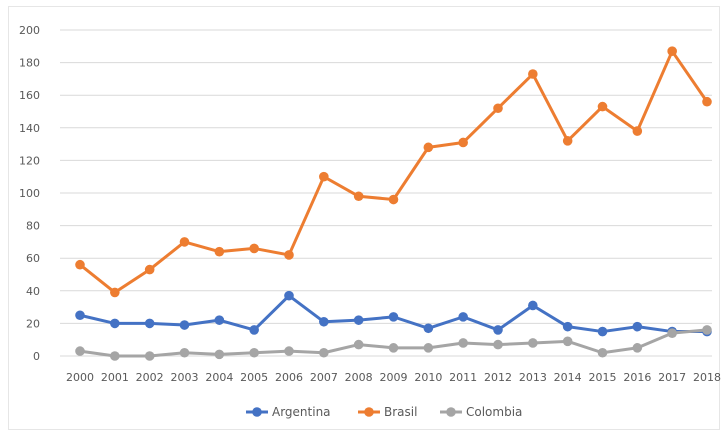 The width and height of the screenshot is (728, 436). I want to click on y-tick-label: 20, so click(33, 323).